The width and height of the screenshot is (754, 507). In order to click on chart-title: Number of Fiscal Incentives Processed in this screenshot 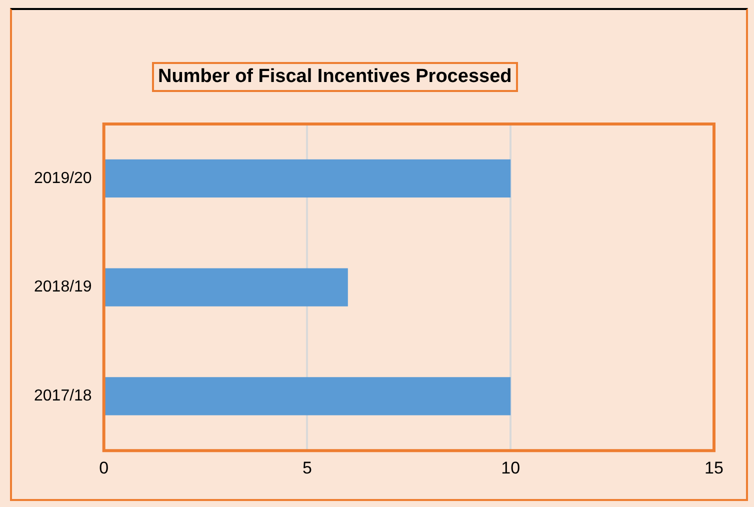, I will do `click(335, 77)`.